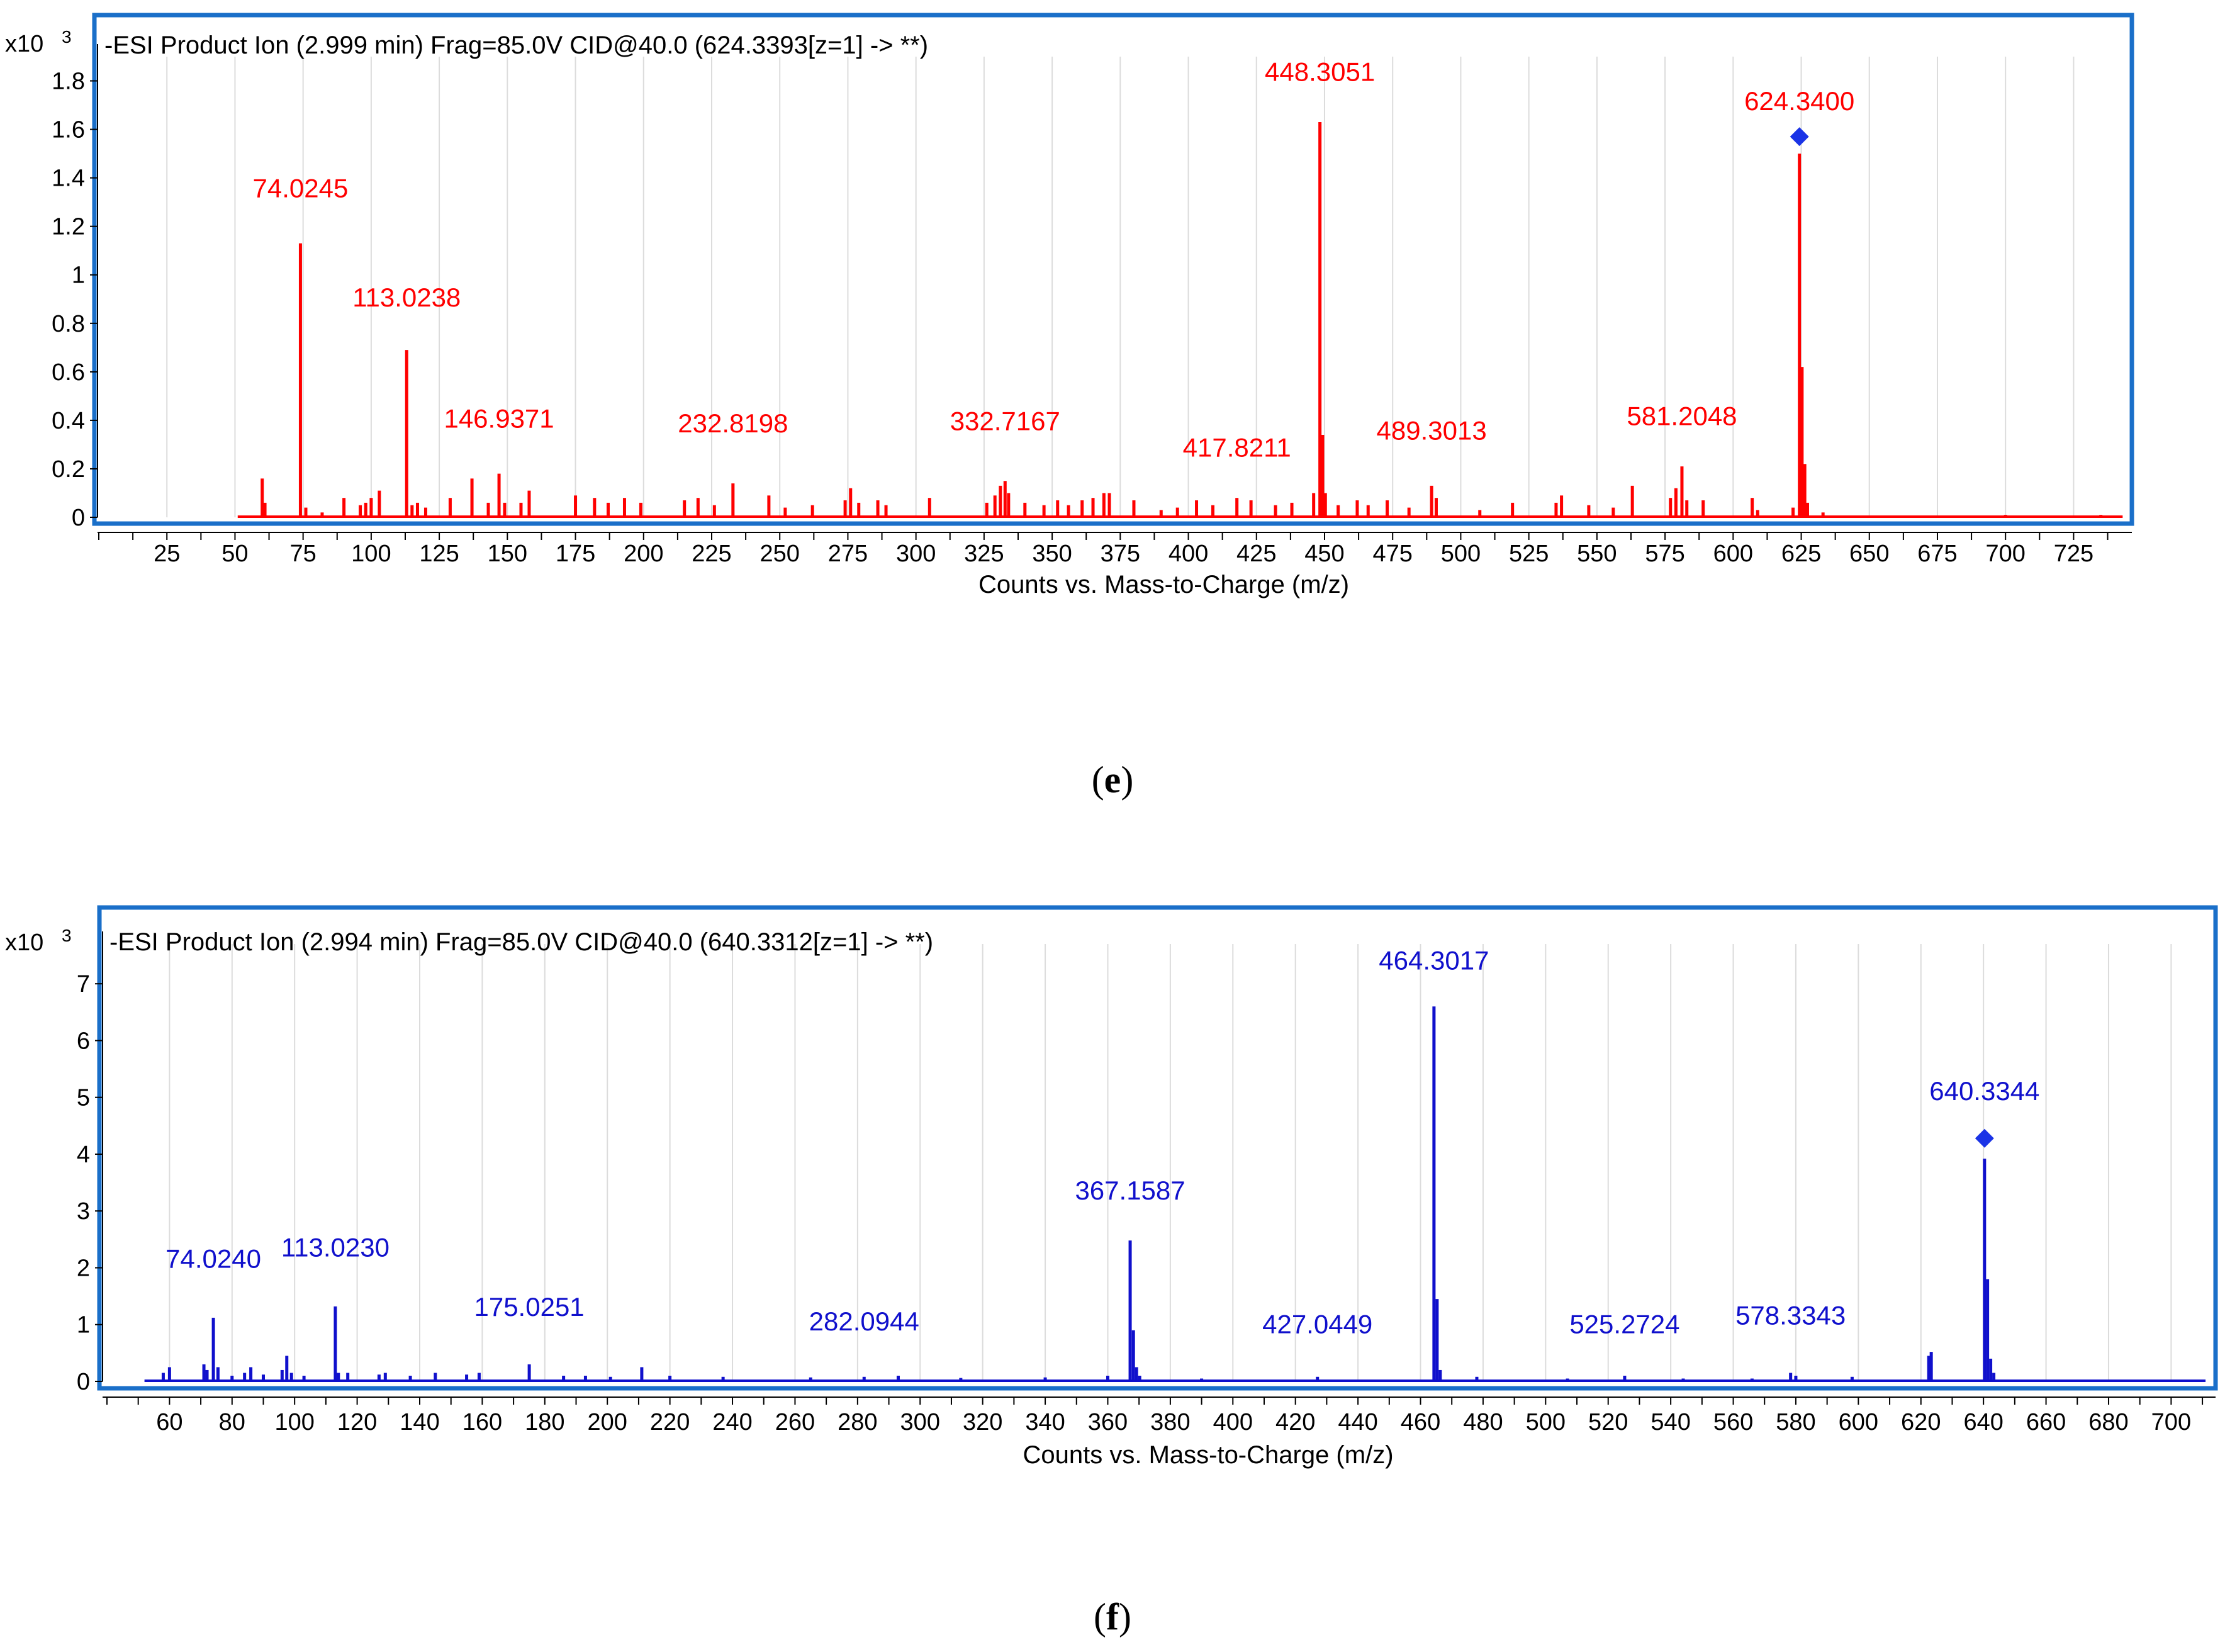  I want to click on caption-e-letter: e, so click(1112, 780).